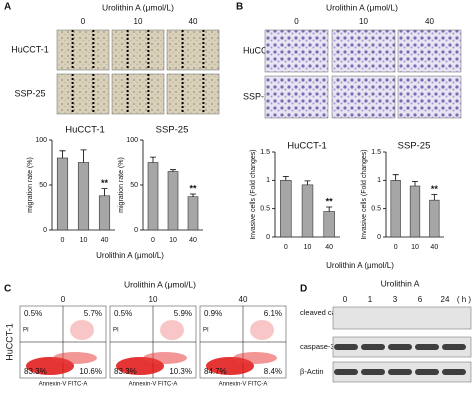 This screenshot has width=474, height=398. I want to click on time-label: 24, so click(445, 299).